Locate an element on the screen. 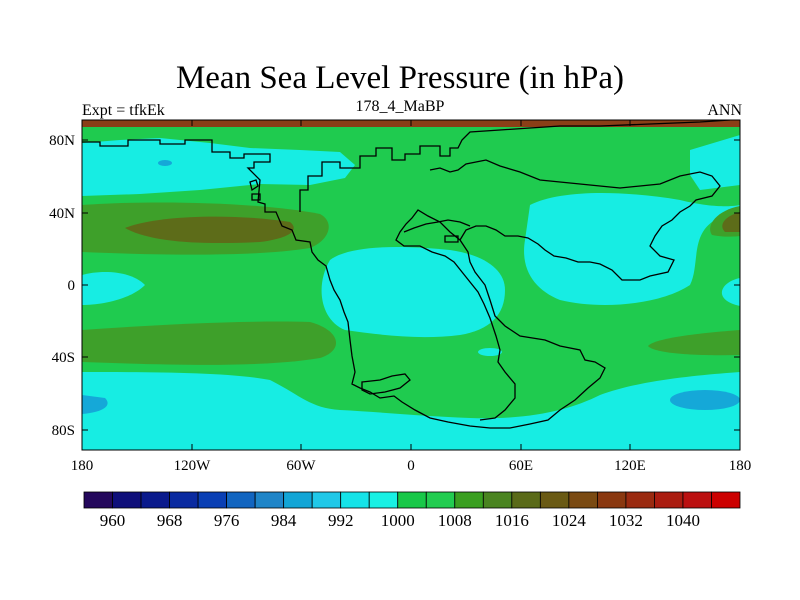 This screenshot has width=800, height=600. colorbar-label: 1016 is located at coordinates (512, 520).